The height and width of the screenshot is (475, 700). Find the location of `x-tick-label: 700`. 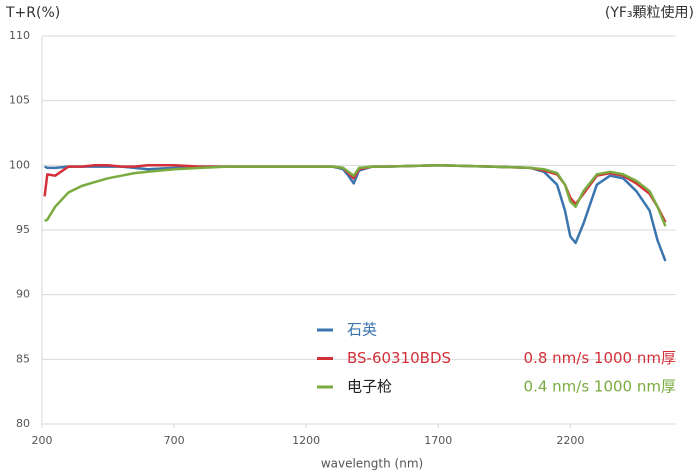

x-tick-label: 700 is located at coordinates (174, 440).